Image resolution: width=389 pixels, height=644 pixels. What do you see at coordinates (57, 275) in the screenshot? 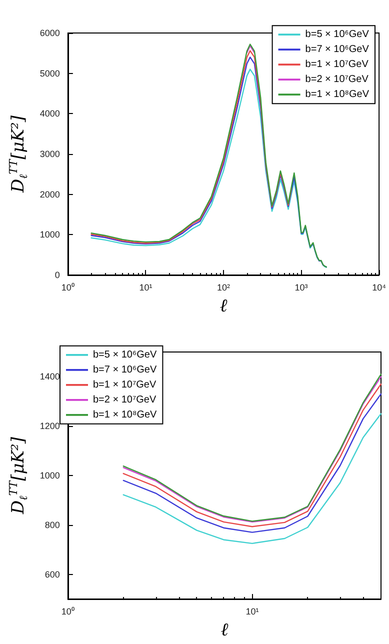
I see `y-tick-label: 0` at bounding box center [57, 275].